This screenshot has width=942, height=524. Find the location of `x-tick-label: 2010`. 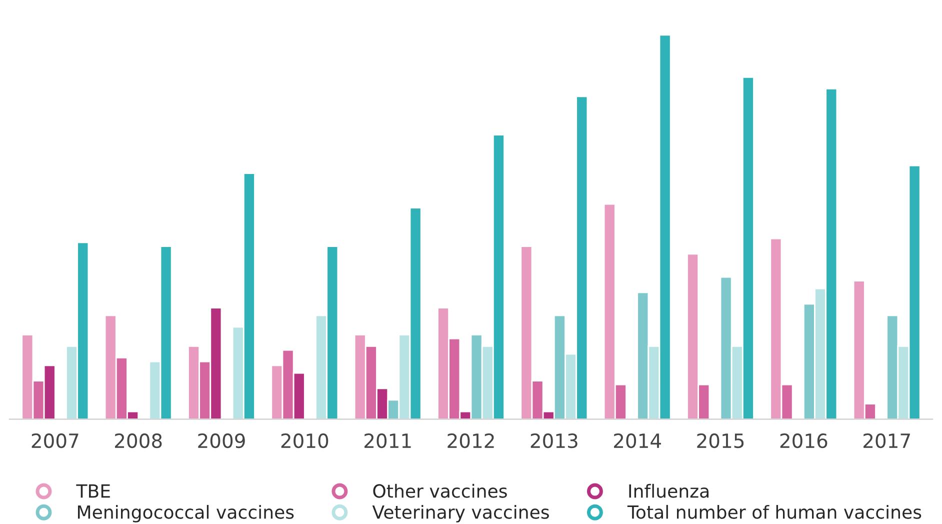

x-tick-label: 2010 is located at coordinates (304, 440).